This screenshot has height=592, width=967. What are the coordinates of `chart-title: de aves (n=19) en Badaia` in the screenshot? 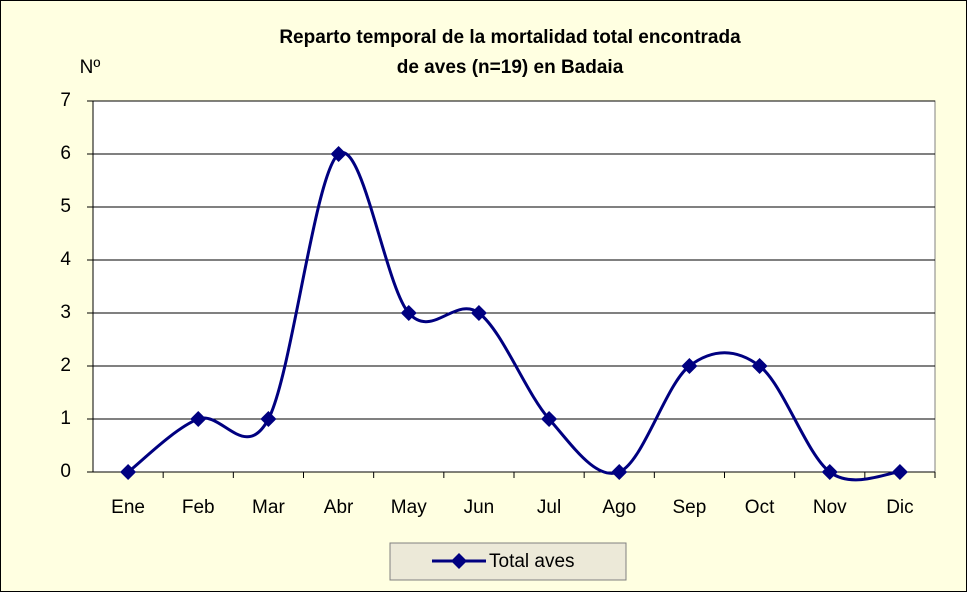 It's located at (510, 67).